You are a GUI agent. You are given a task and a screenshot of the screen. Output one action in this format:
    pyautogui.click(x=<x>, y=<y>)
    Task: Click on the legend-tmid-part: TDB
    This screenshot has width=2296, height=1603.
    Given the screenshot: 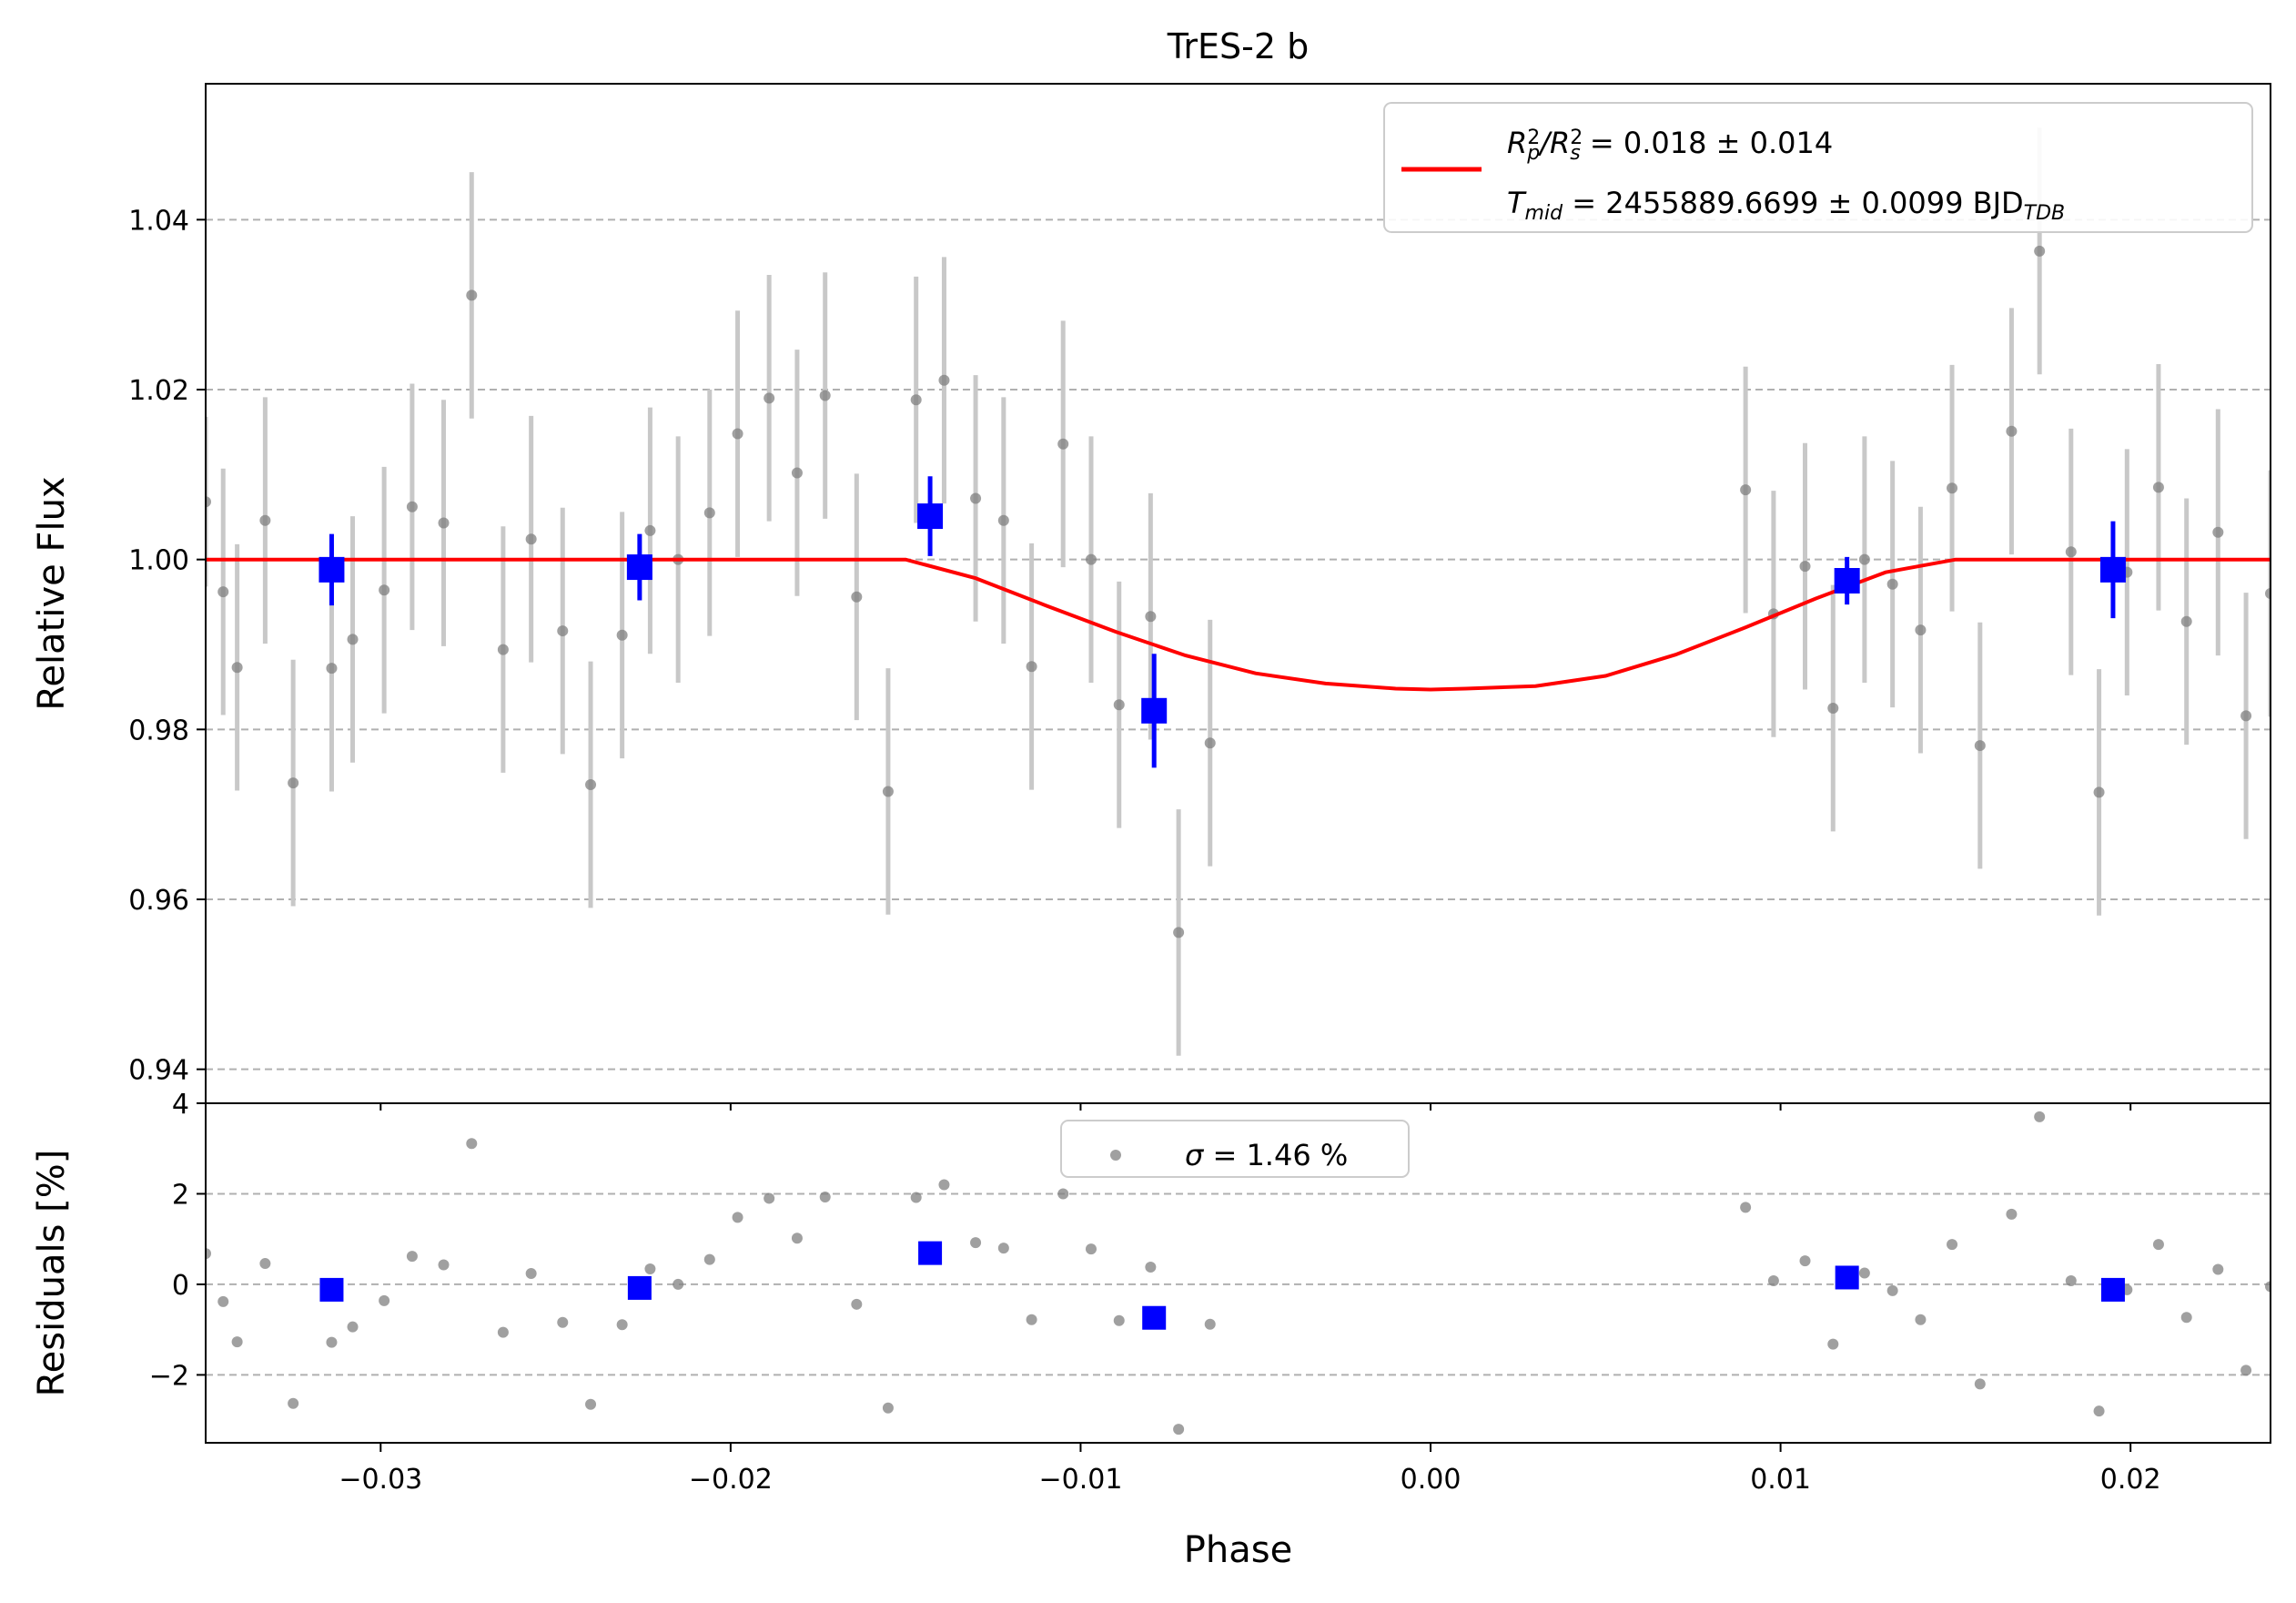 What is the action you would take?
    pyautogui.click(x=2045, y=213)
    